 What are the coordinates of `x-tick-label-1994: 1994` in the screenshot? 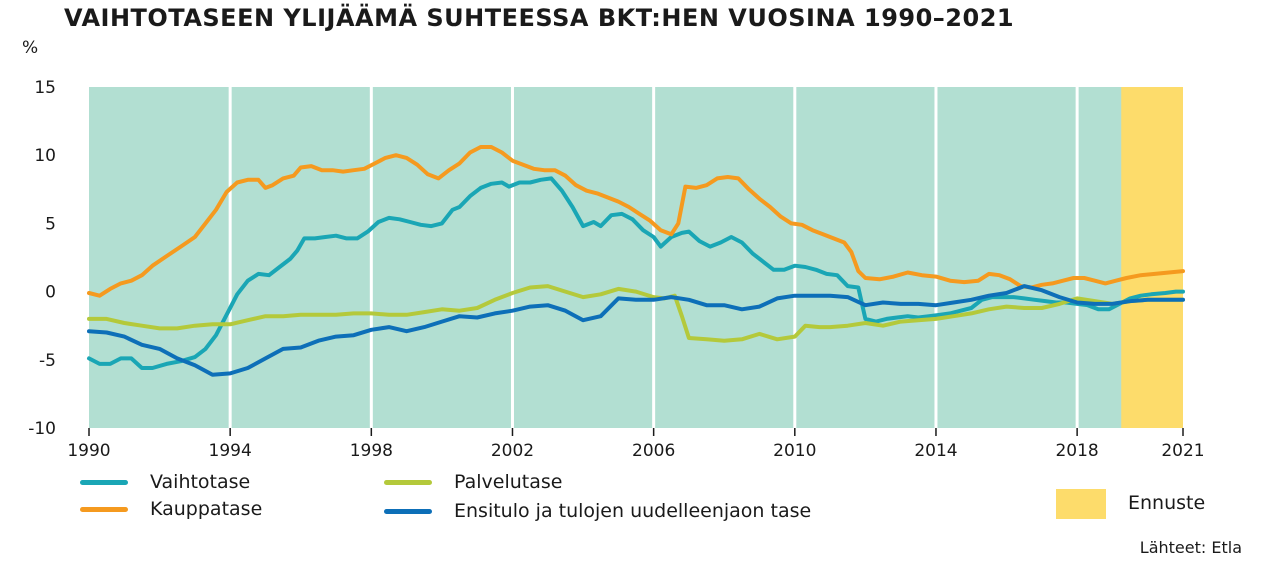 It's located at (230, 451).